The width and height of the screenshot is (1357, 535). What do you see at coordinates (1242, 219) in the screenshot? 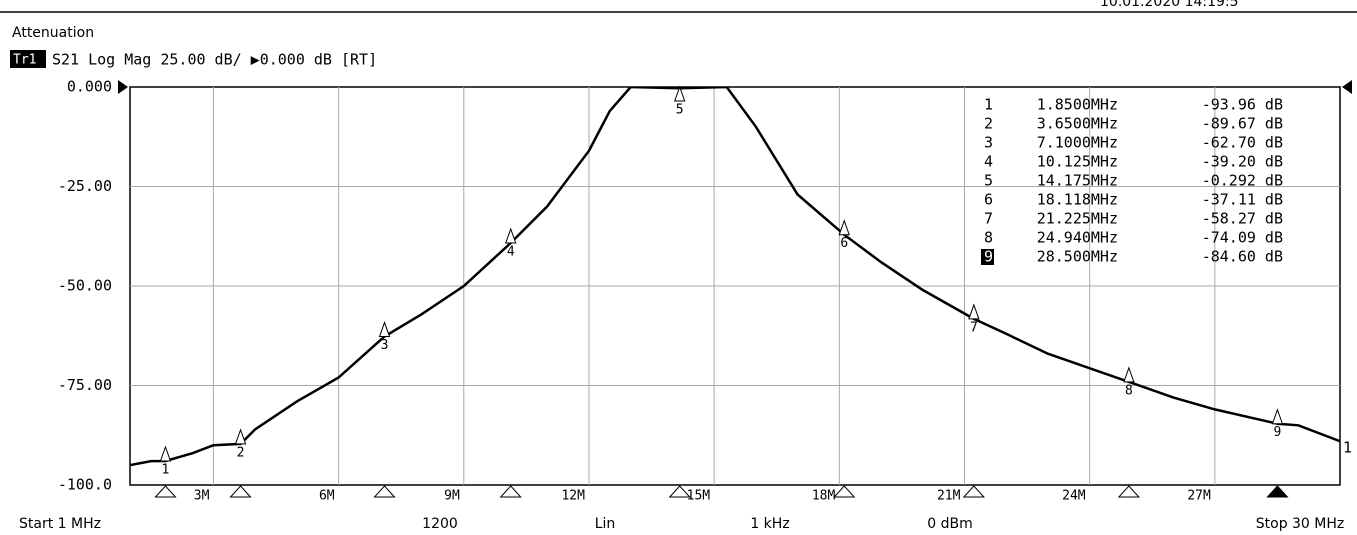
I see `marker-table-value: -58.27 dB` at bounding box center [1242, 219].